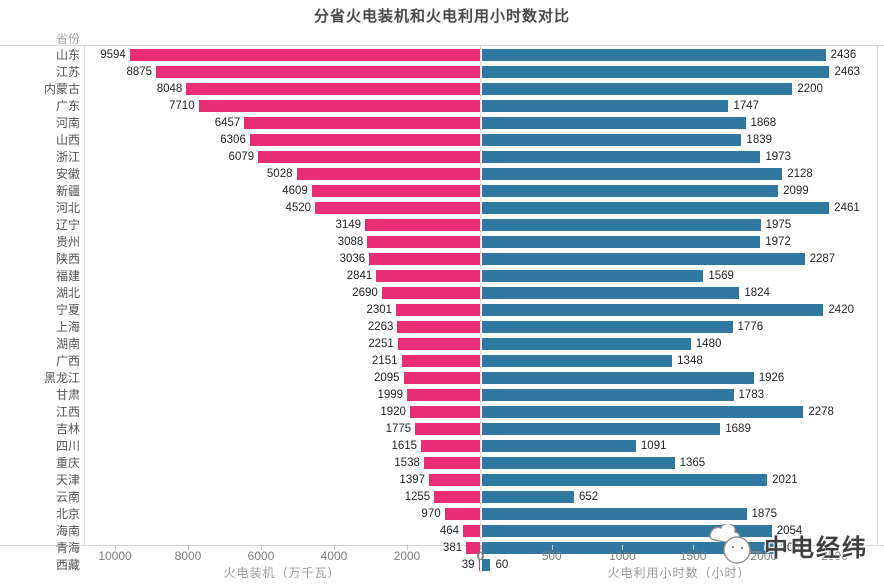 This screenshot has width=884, height=584. What do you see at coordinates (678, 343) in the screenshot?
I see `hours-cell: 1480` at bounding box center [678, 343].